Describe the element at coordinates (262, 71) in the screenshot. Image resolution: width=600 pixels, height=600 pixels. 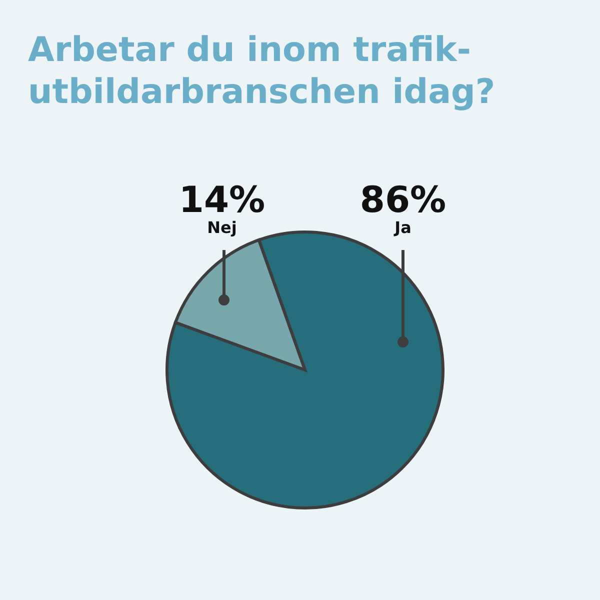
I see `chart-title: Arbetar du inom trafik-utbildarbranschen idag?` at that location.